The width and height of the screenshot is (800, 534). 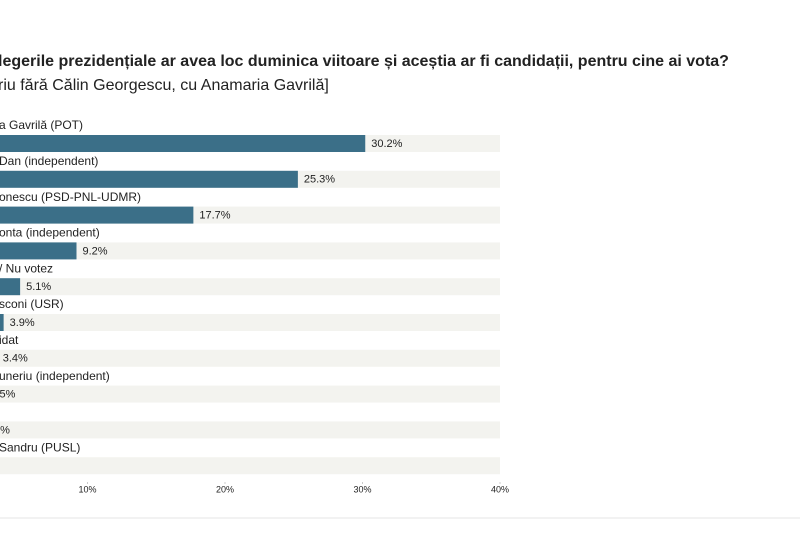 What do you see at coordinates (386, 144) in the screenshot?
I see `value-label: 30.2%` at bounding box center [386, 144].